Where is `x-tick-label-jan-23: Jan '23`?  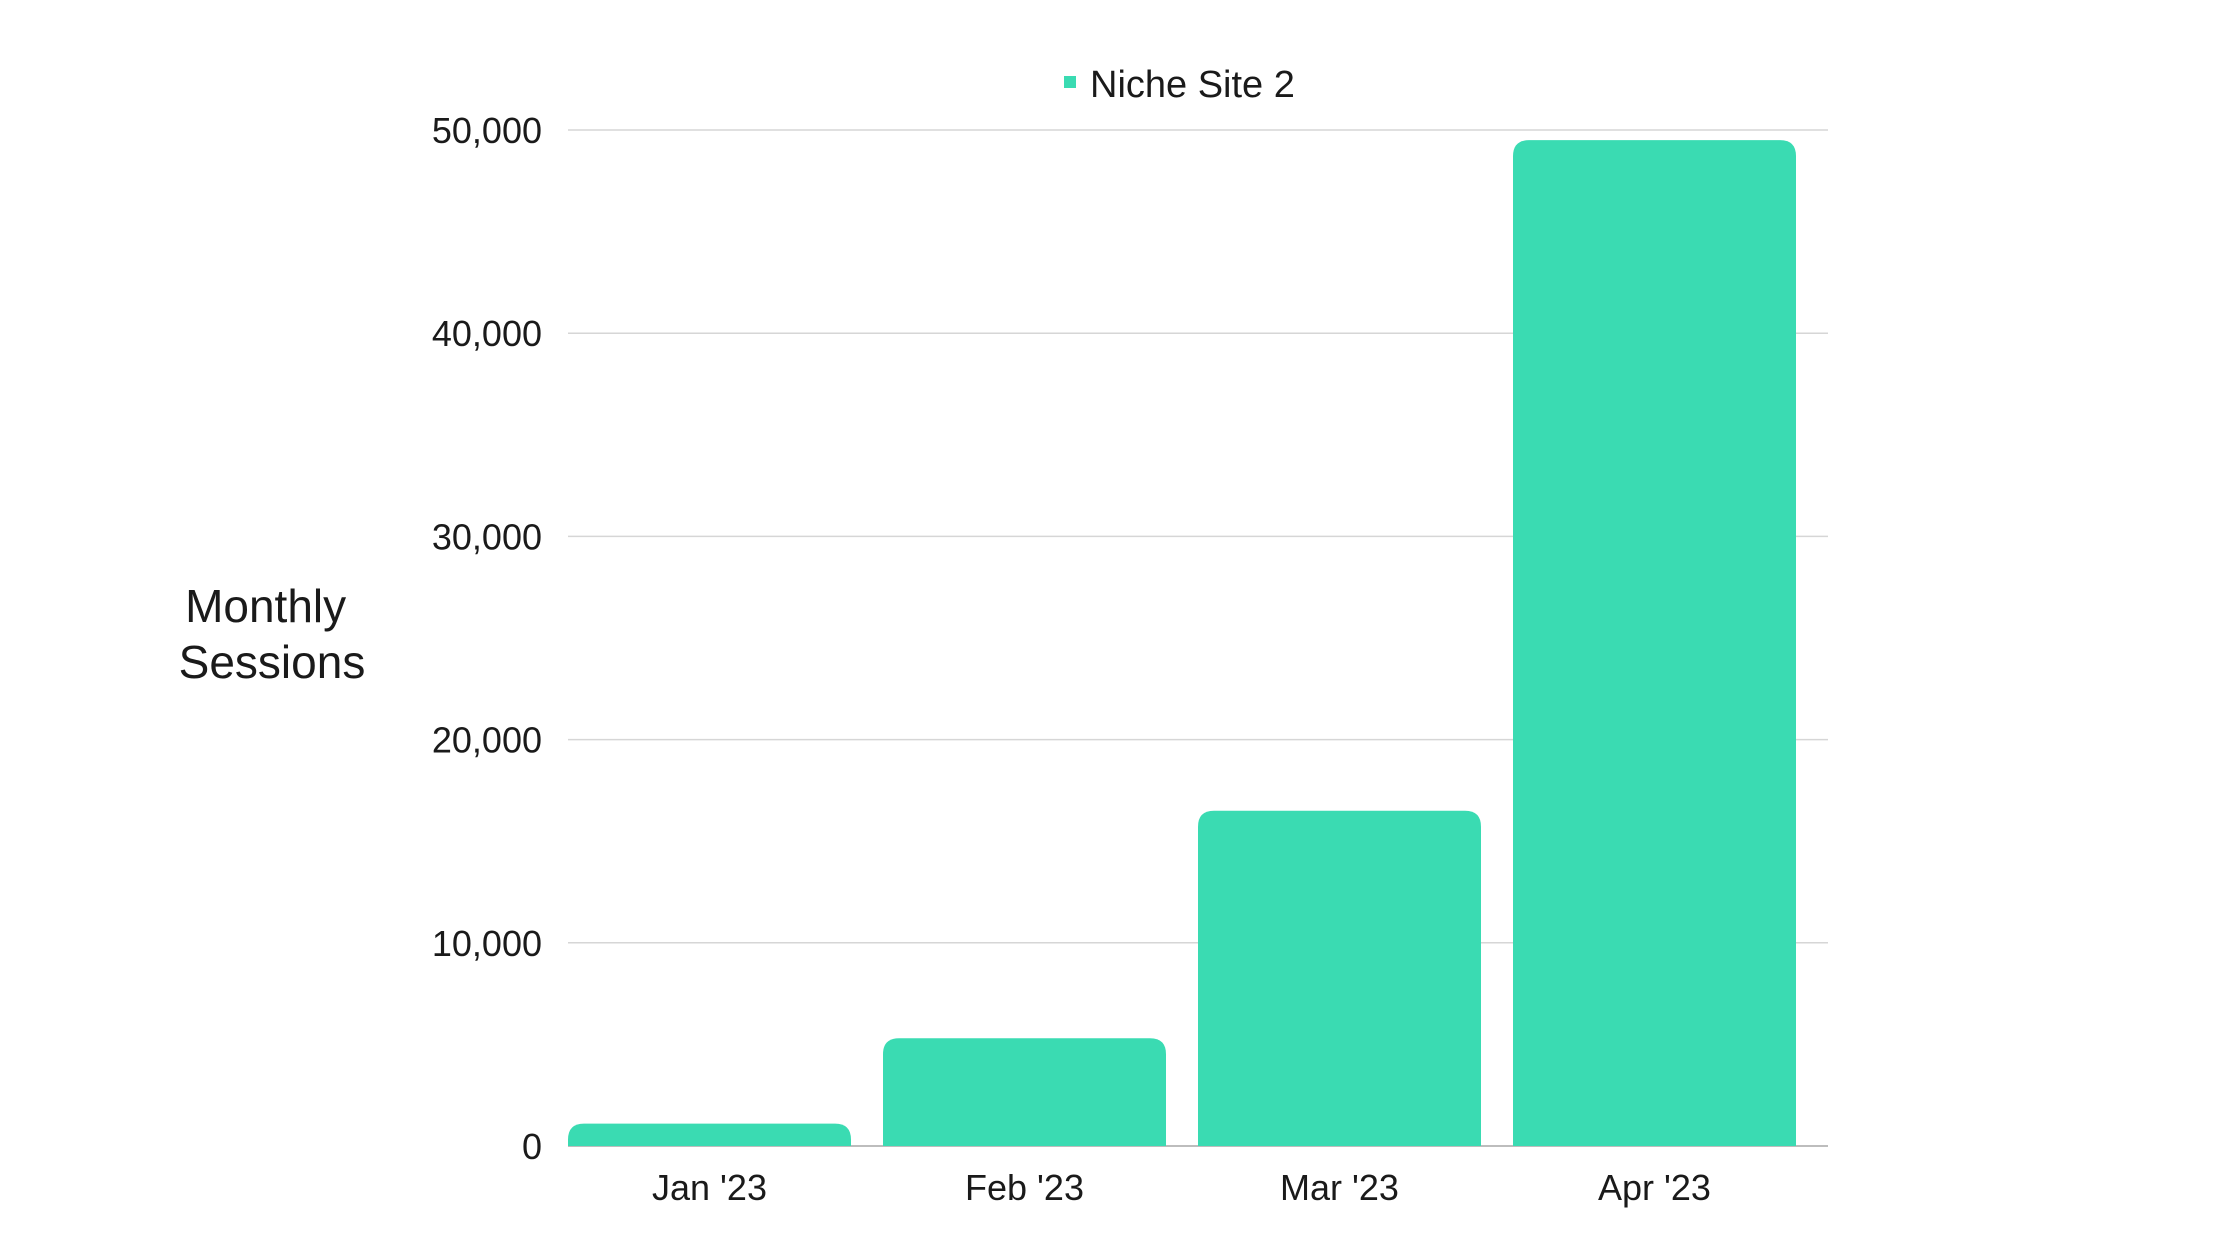
x-tick-label-jan-23: Jan '23 is located at coordinates (709, 1187).